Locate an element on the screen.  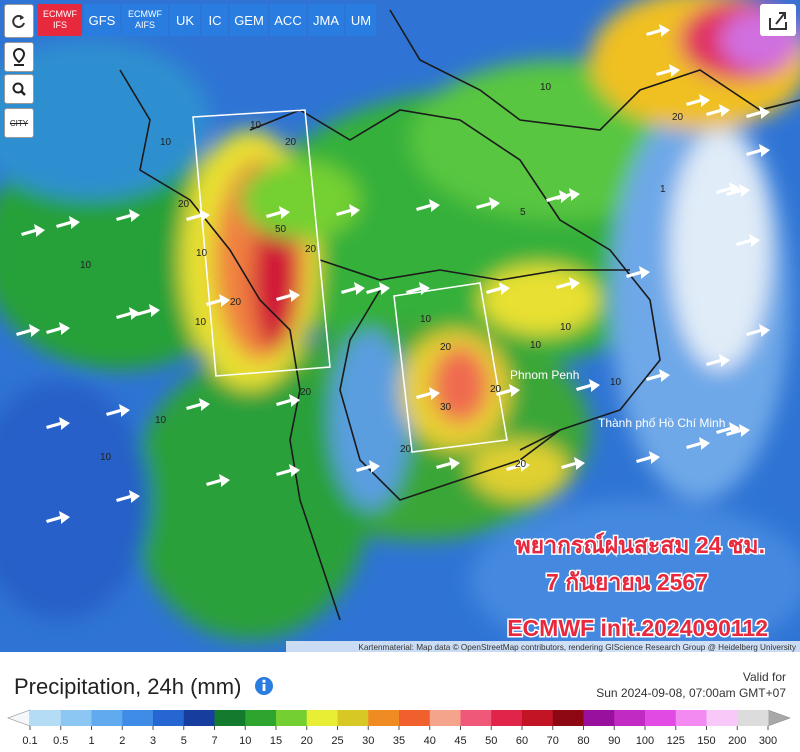
scale-label: 50 is located at coordinates (491, 741).